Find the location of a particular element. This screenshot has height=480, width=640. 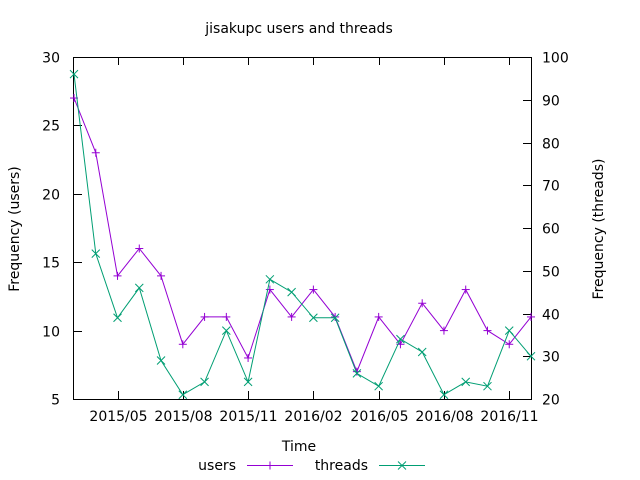

y-right-tick-label: 70 is located at coordinates (551, 187).